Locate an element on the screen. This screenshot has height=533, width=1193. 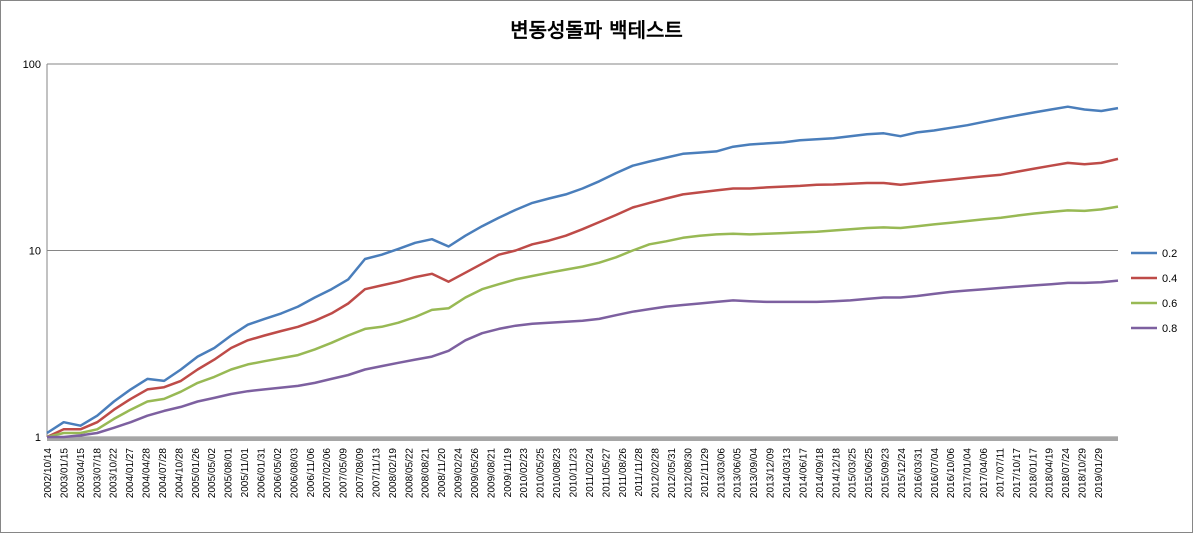
legend-label-0.2: 0.2 is located at coordinates (1169, 254).